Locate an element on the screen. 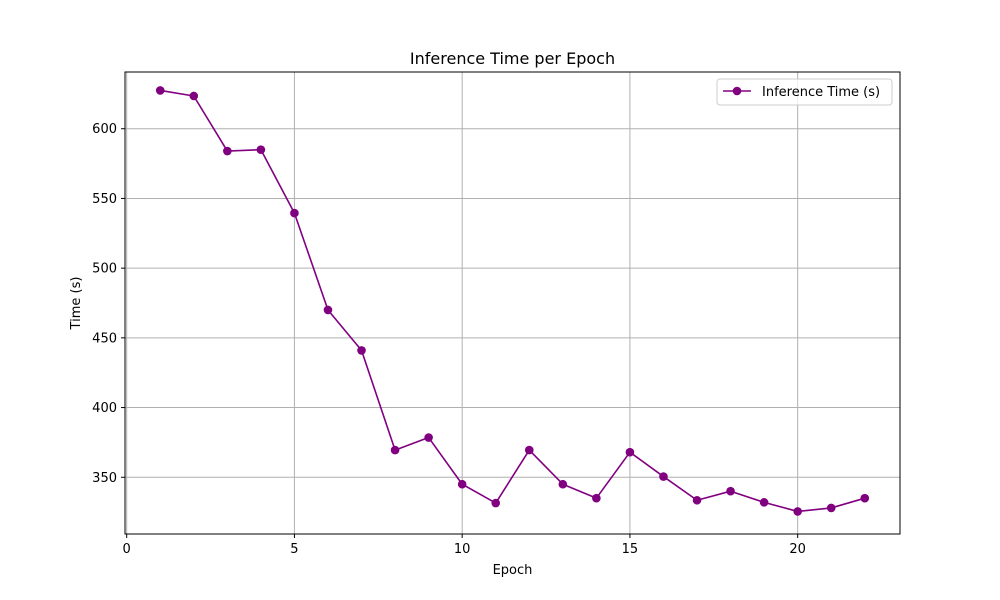 The width and height of the screenshot is (1000, 600). y-tick-label: 400 is located at coordinates (104, 408).